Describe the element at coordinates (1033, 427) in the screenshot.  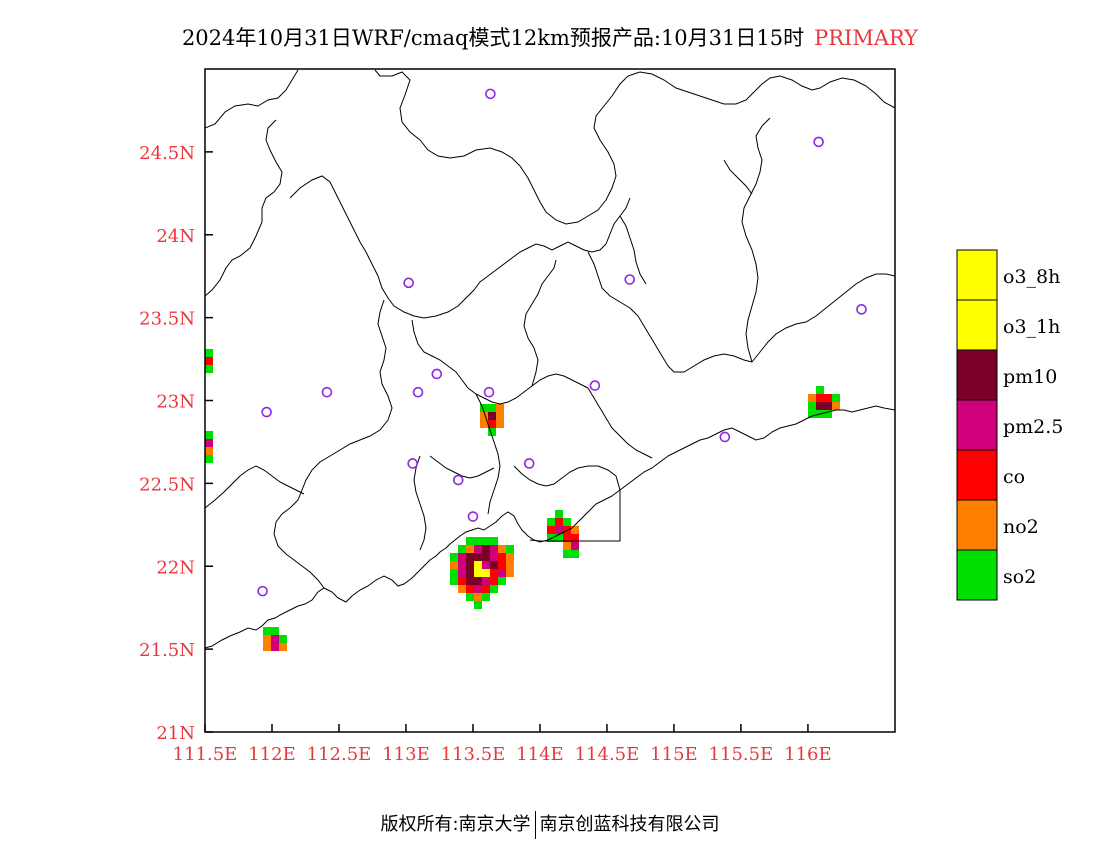
I see `legend-label: pm2.5` at that location.